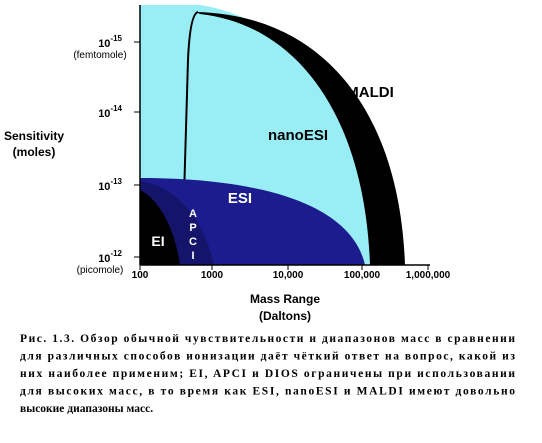 Image resolution: width=542 pixels, height=443 pixels. I want to click on y-tick-label: 10-15, so click(110, 42).